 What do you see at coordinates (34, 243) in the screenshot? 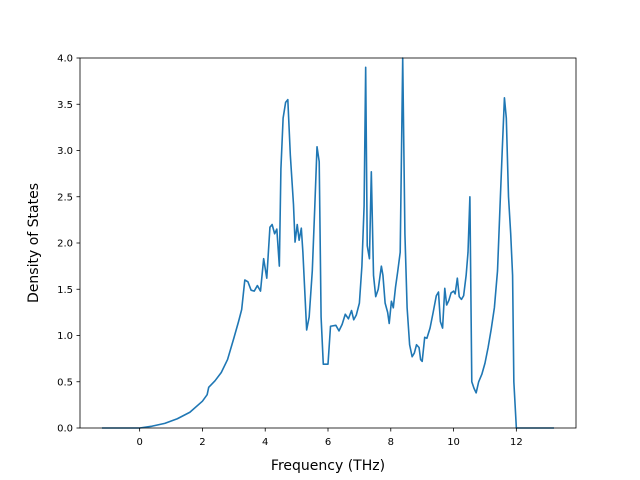
I see `y-axis-label: Density of States` at bounding box center [34, 243].